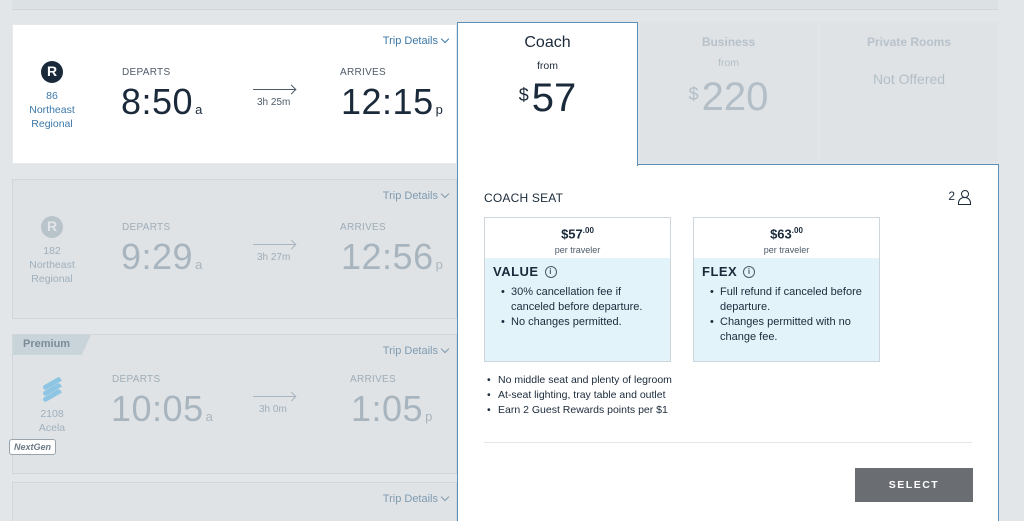 The height and width of the screenshot is (521, 1024). I want to click on depart-time: 10:05 a, so click(162, 408).